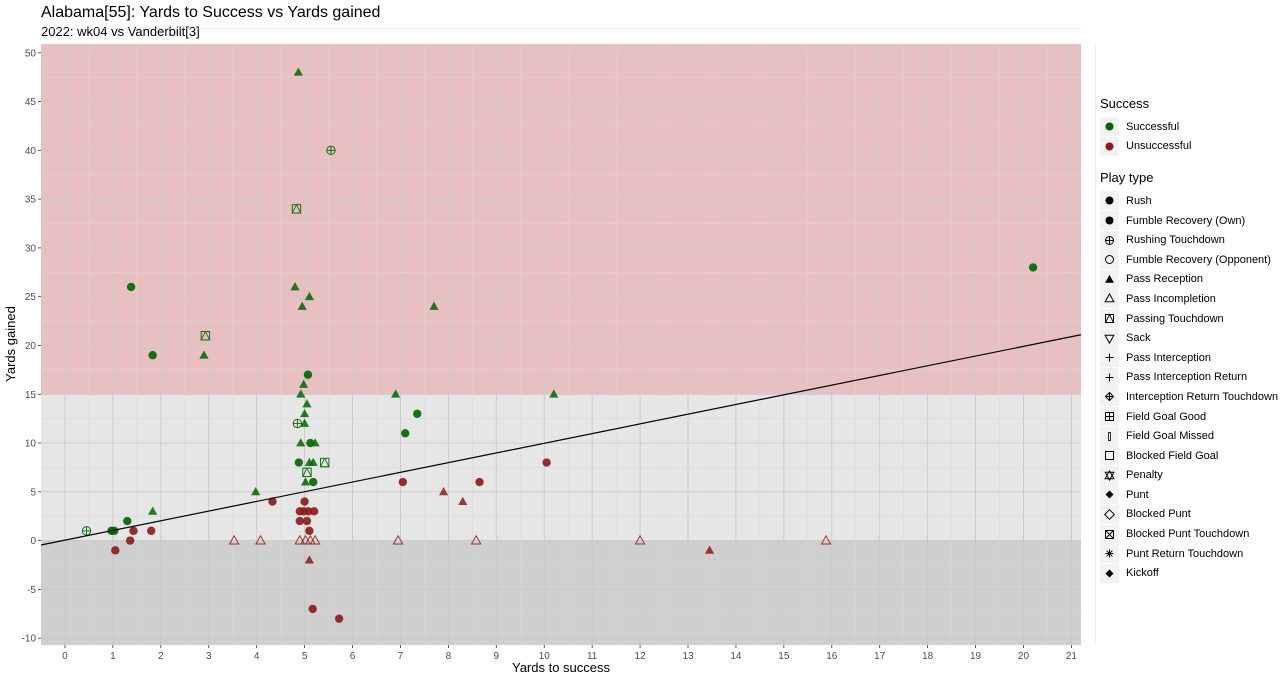 The width and height of the screenshot is (1280, 681). Describe the element at coordinates (832, 656) in the screenshot. I see `x-tick-label: 16` at that location.